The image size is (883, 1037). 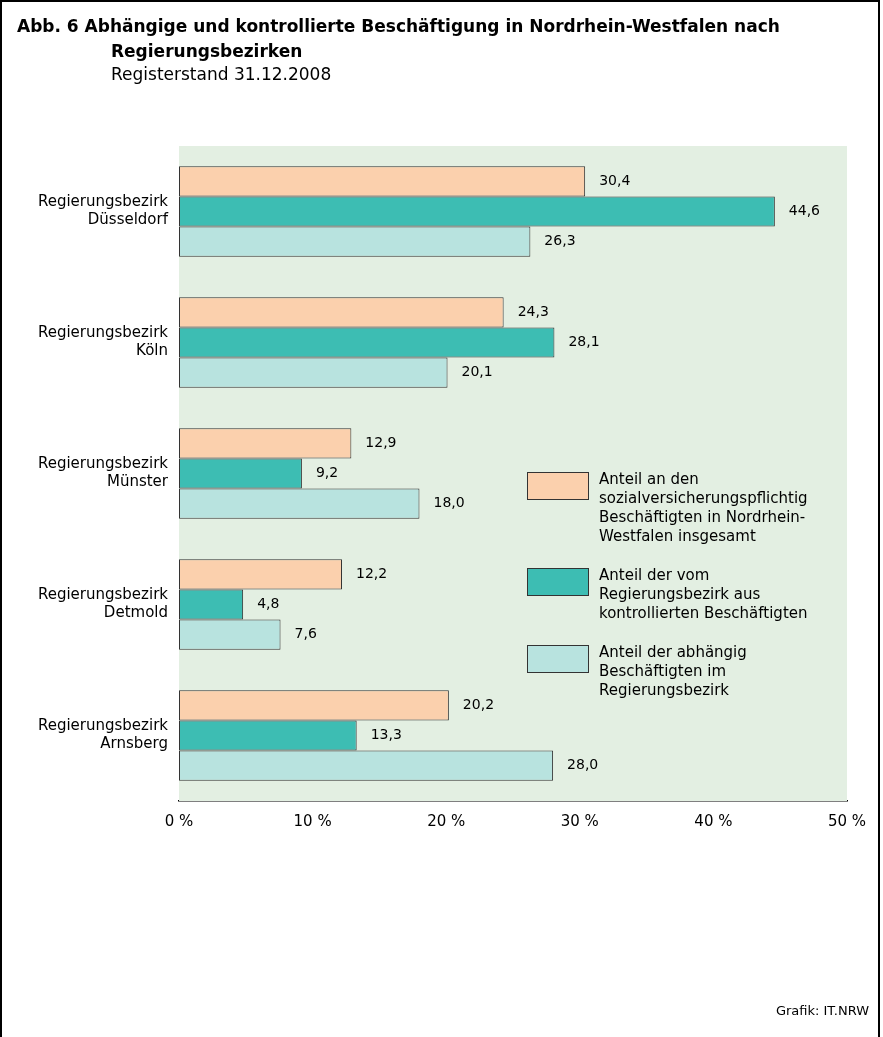 What do you see at coordinates (583, 764) in the screenshot?
I see `data-label: 28,0` at bounding box center [583, 764].